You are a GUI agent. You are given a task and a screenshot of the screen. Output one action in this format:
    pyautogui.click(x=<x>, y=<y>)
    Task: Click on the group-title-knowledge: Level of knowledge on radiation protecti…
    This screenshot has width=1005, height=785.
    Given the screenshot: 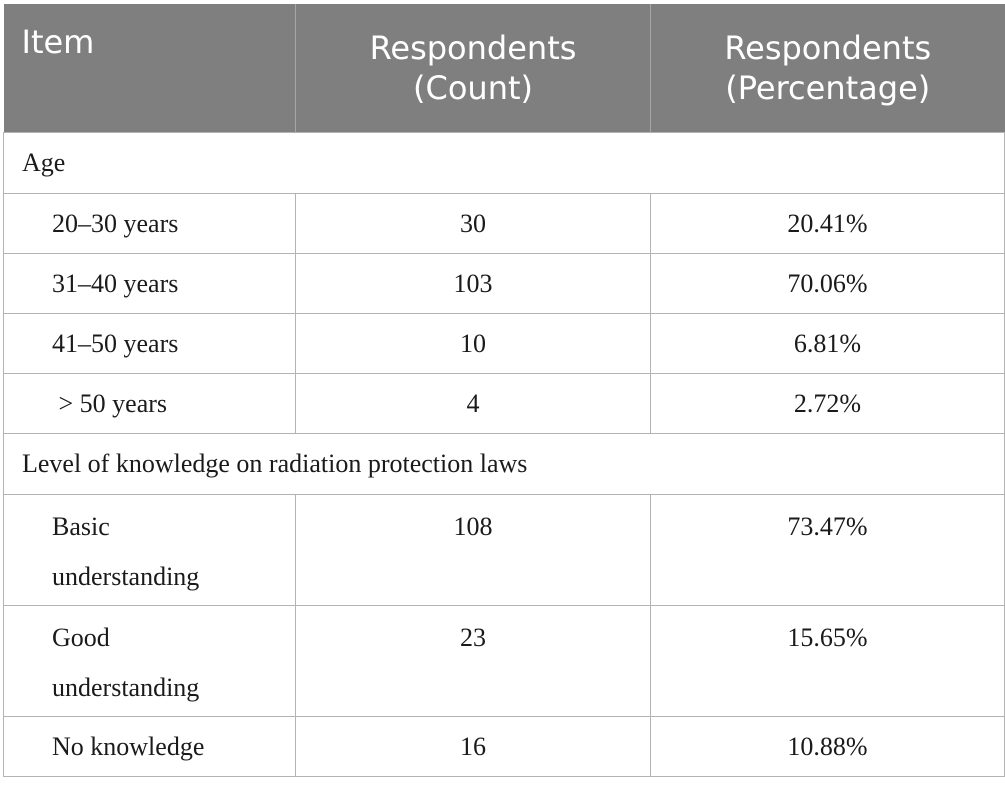 What is the action you would take?
    pyautogui.click(x=504, y=464)
    